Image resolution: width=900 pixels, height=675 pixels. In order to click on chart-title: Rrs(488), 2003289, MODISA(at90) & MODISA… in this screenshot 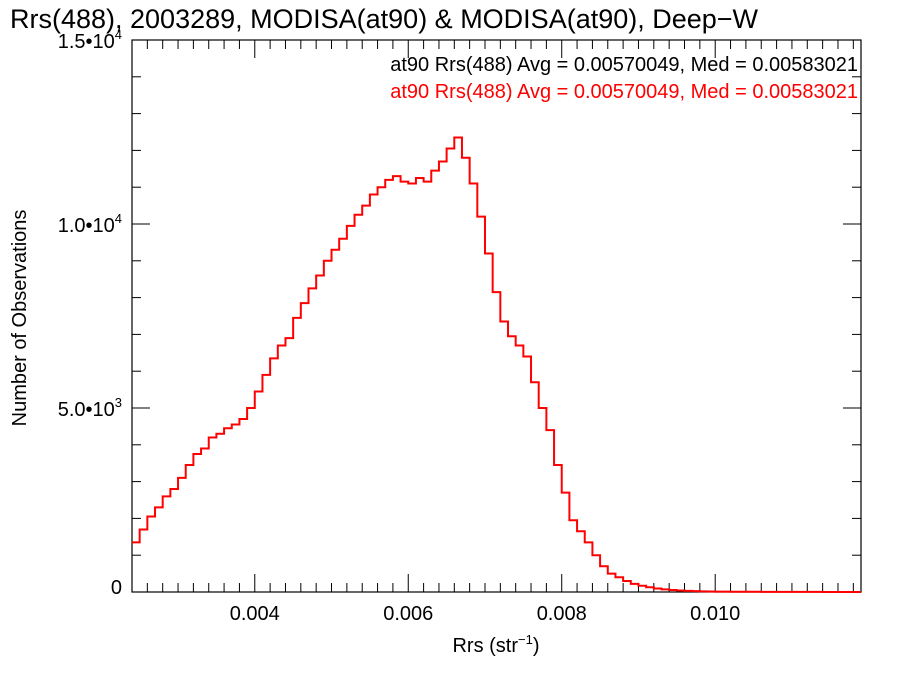, I will do `click(384, 19)`.